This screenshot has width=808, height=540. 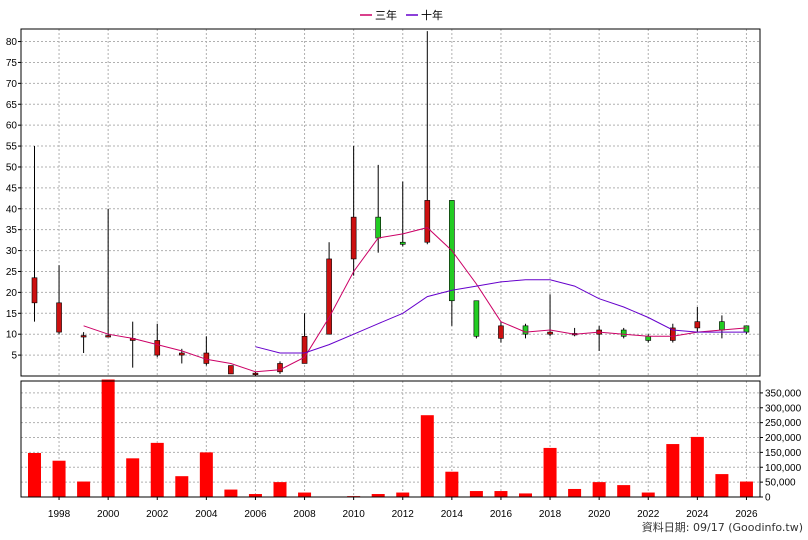 What do you see at coordinates (780, 483) in the screenshot?
I see `volume-tick-label: 50,000` at bounding box center [780, 483].